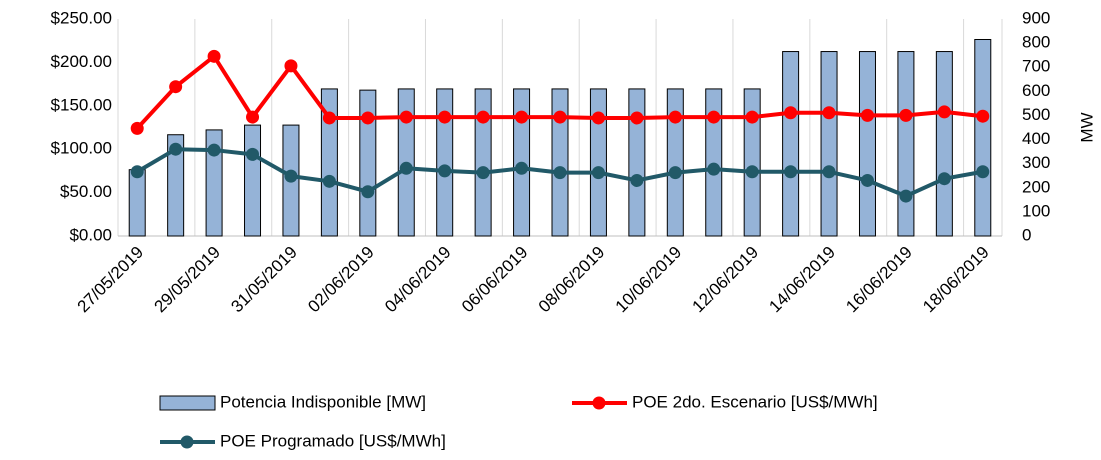 The width and height of the screenshot is (1101, 460). I want to click on y2-tick-label: 800, so click(1036, 42).